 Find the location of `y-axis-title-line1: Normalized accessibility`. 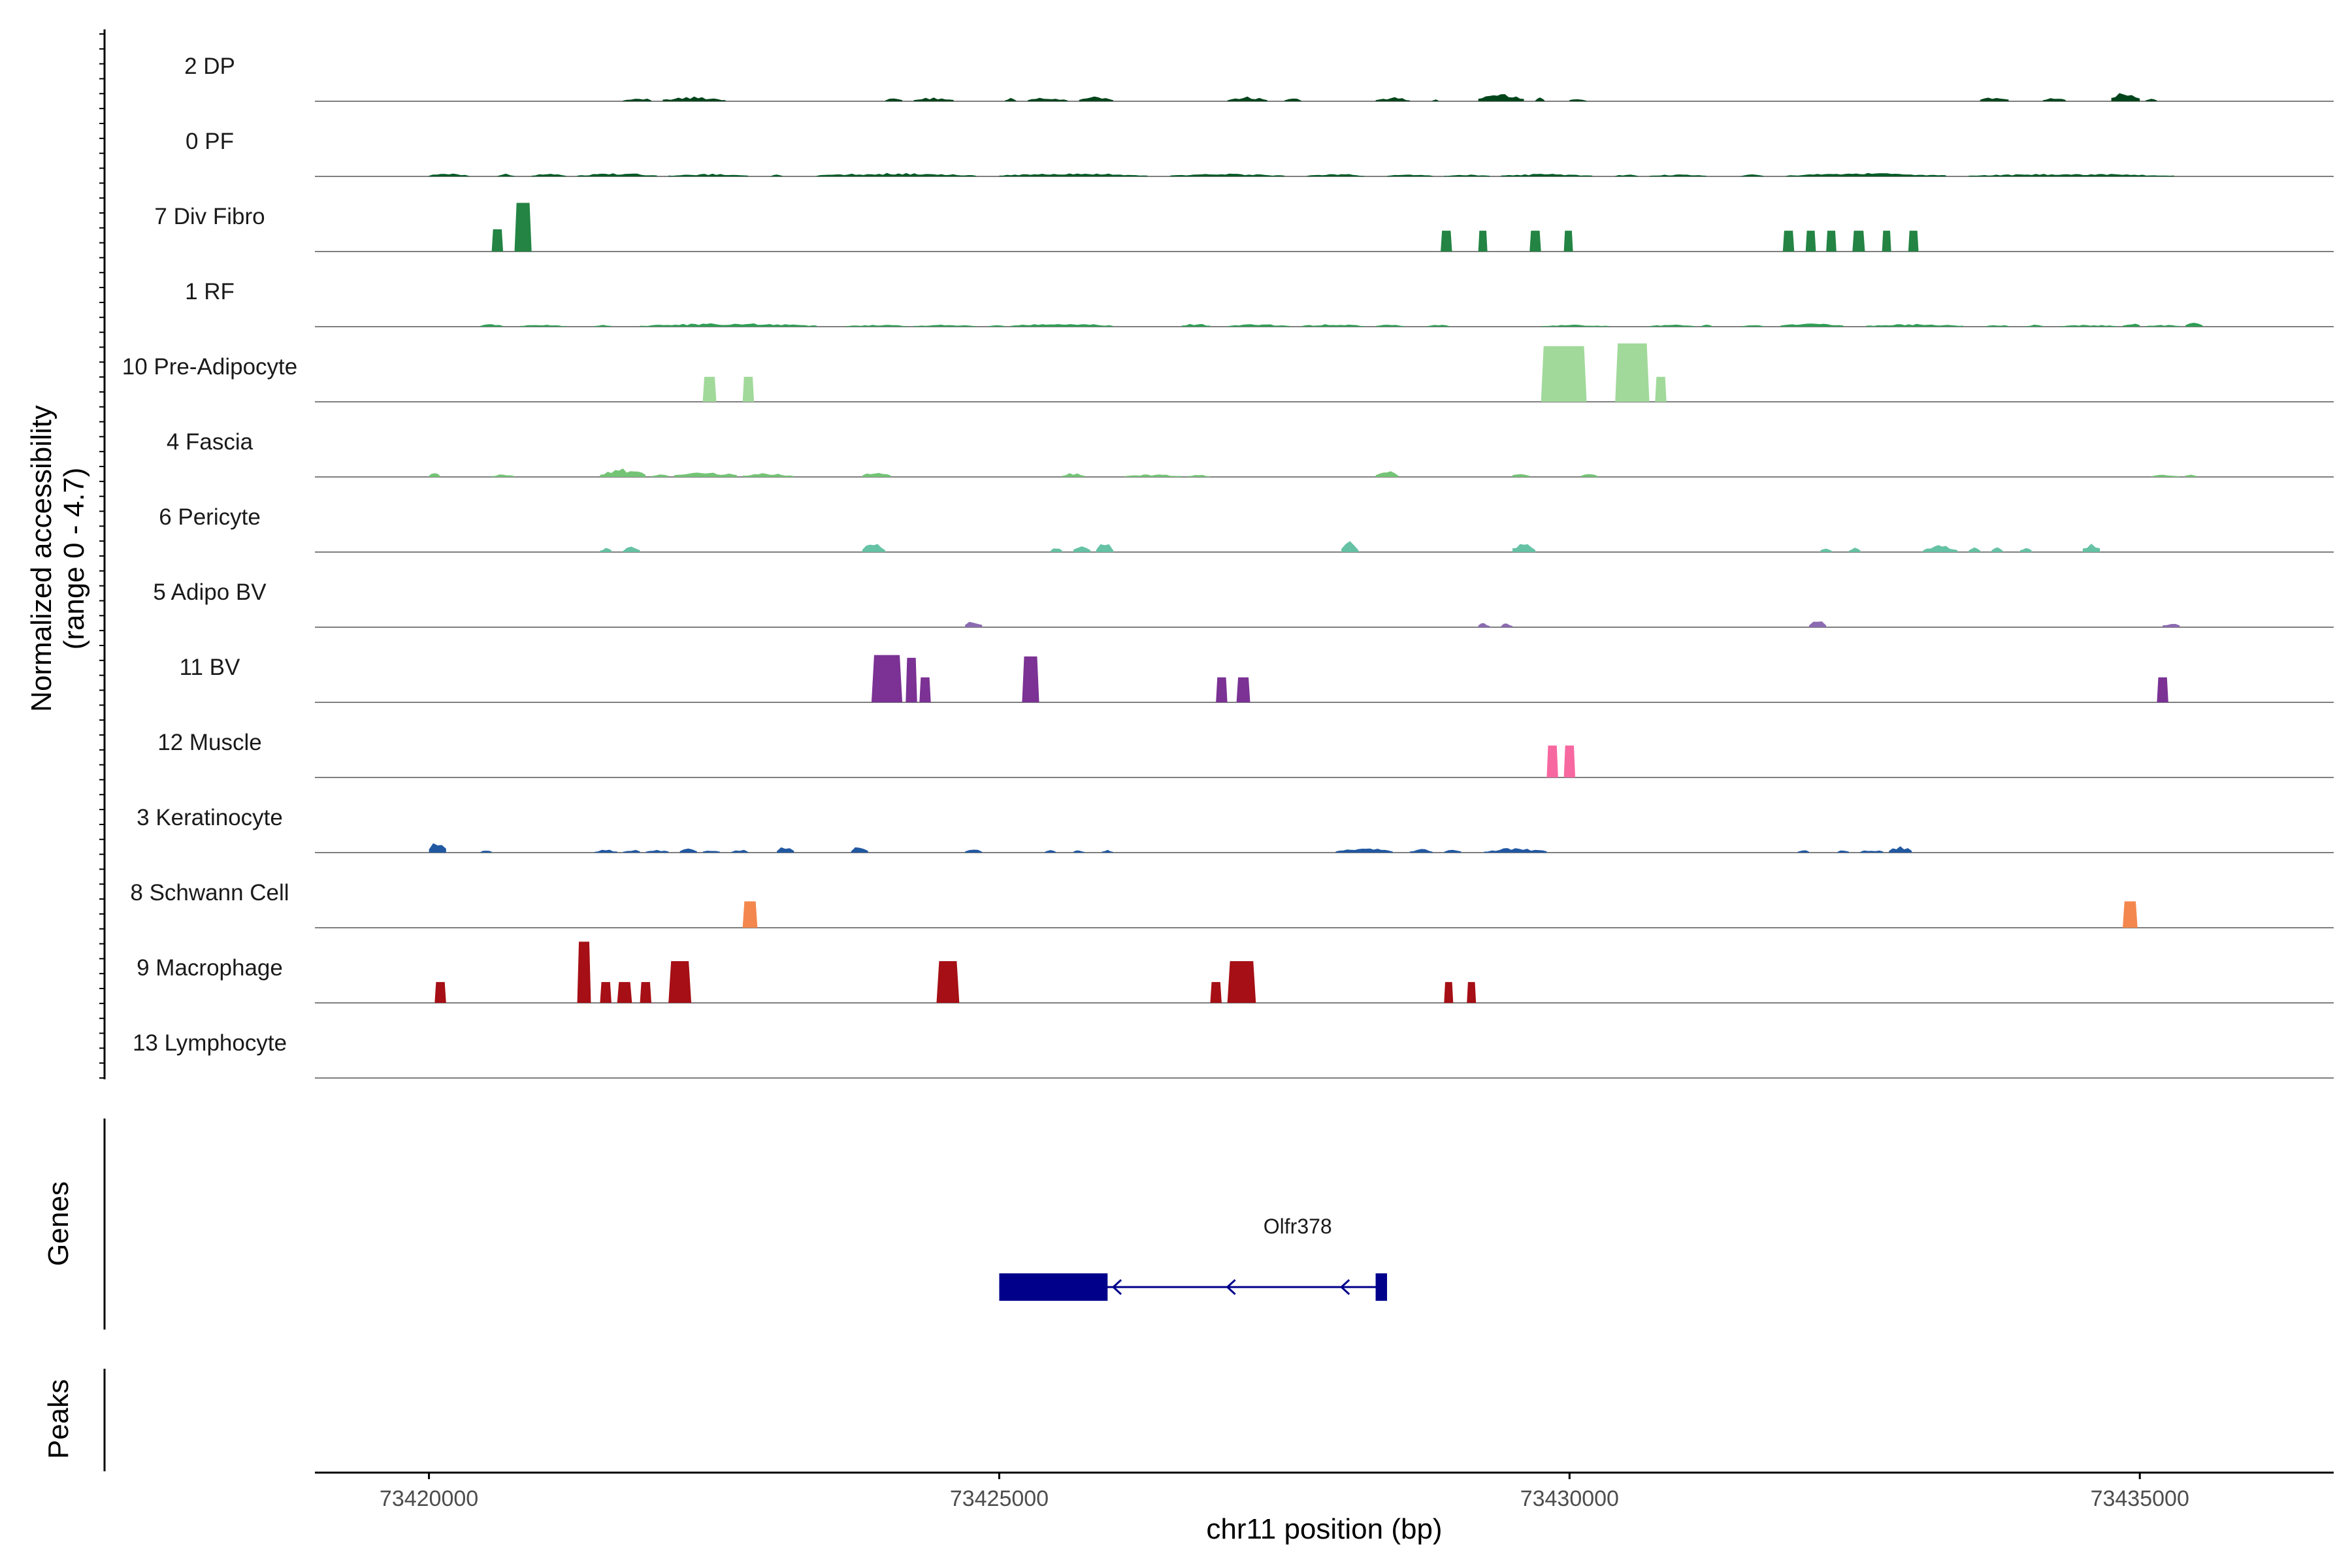

y-axis-title-line1: Normalized accessibility is located at coordinates (41, 558).